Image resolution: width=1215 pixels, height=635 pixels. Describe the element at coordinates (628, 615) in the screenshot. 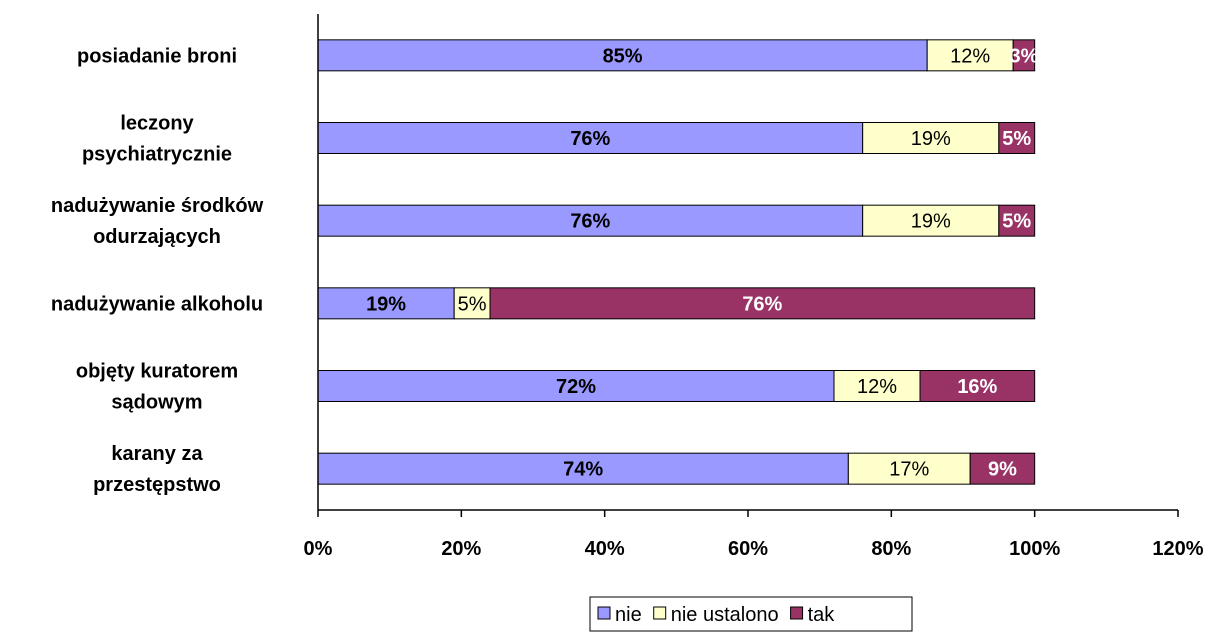

I see `legend-label-nie: nie` at that location.